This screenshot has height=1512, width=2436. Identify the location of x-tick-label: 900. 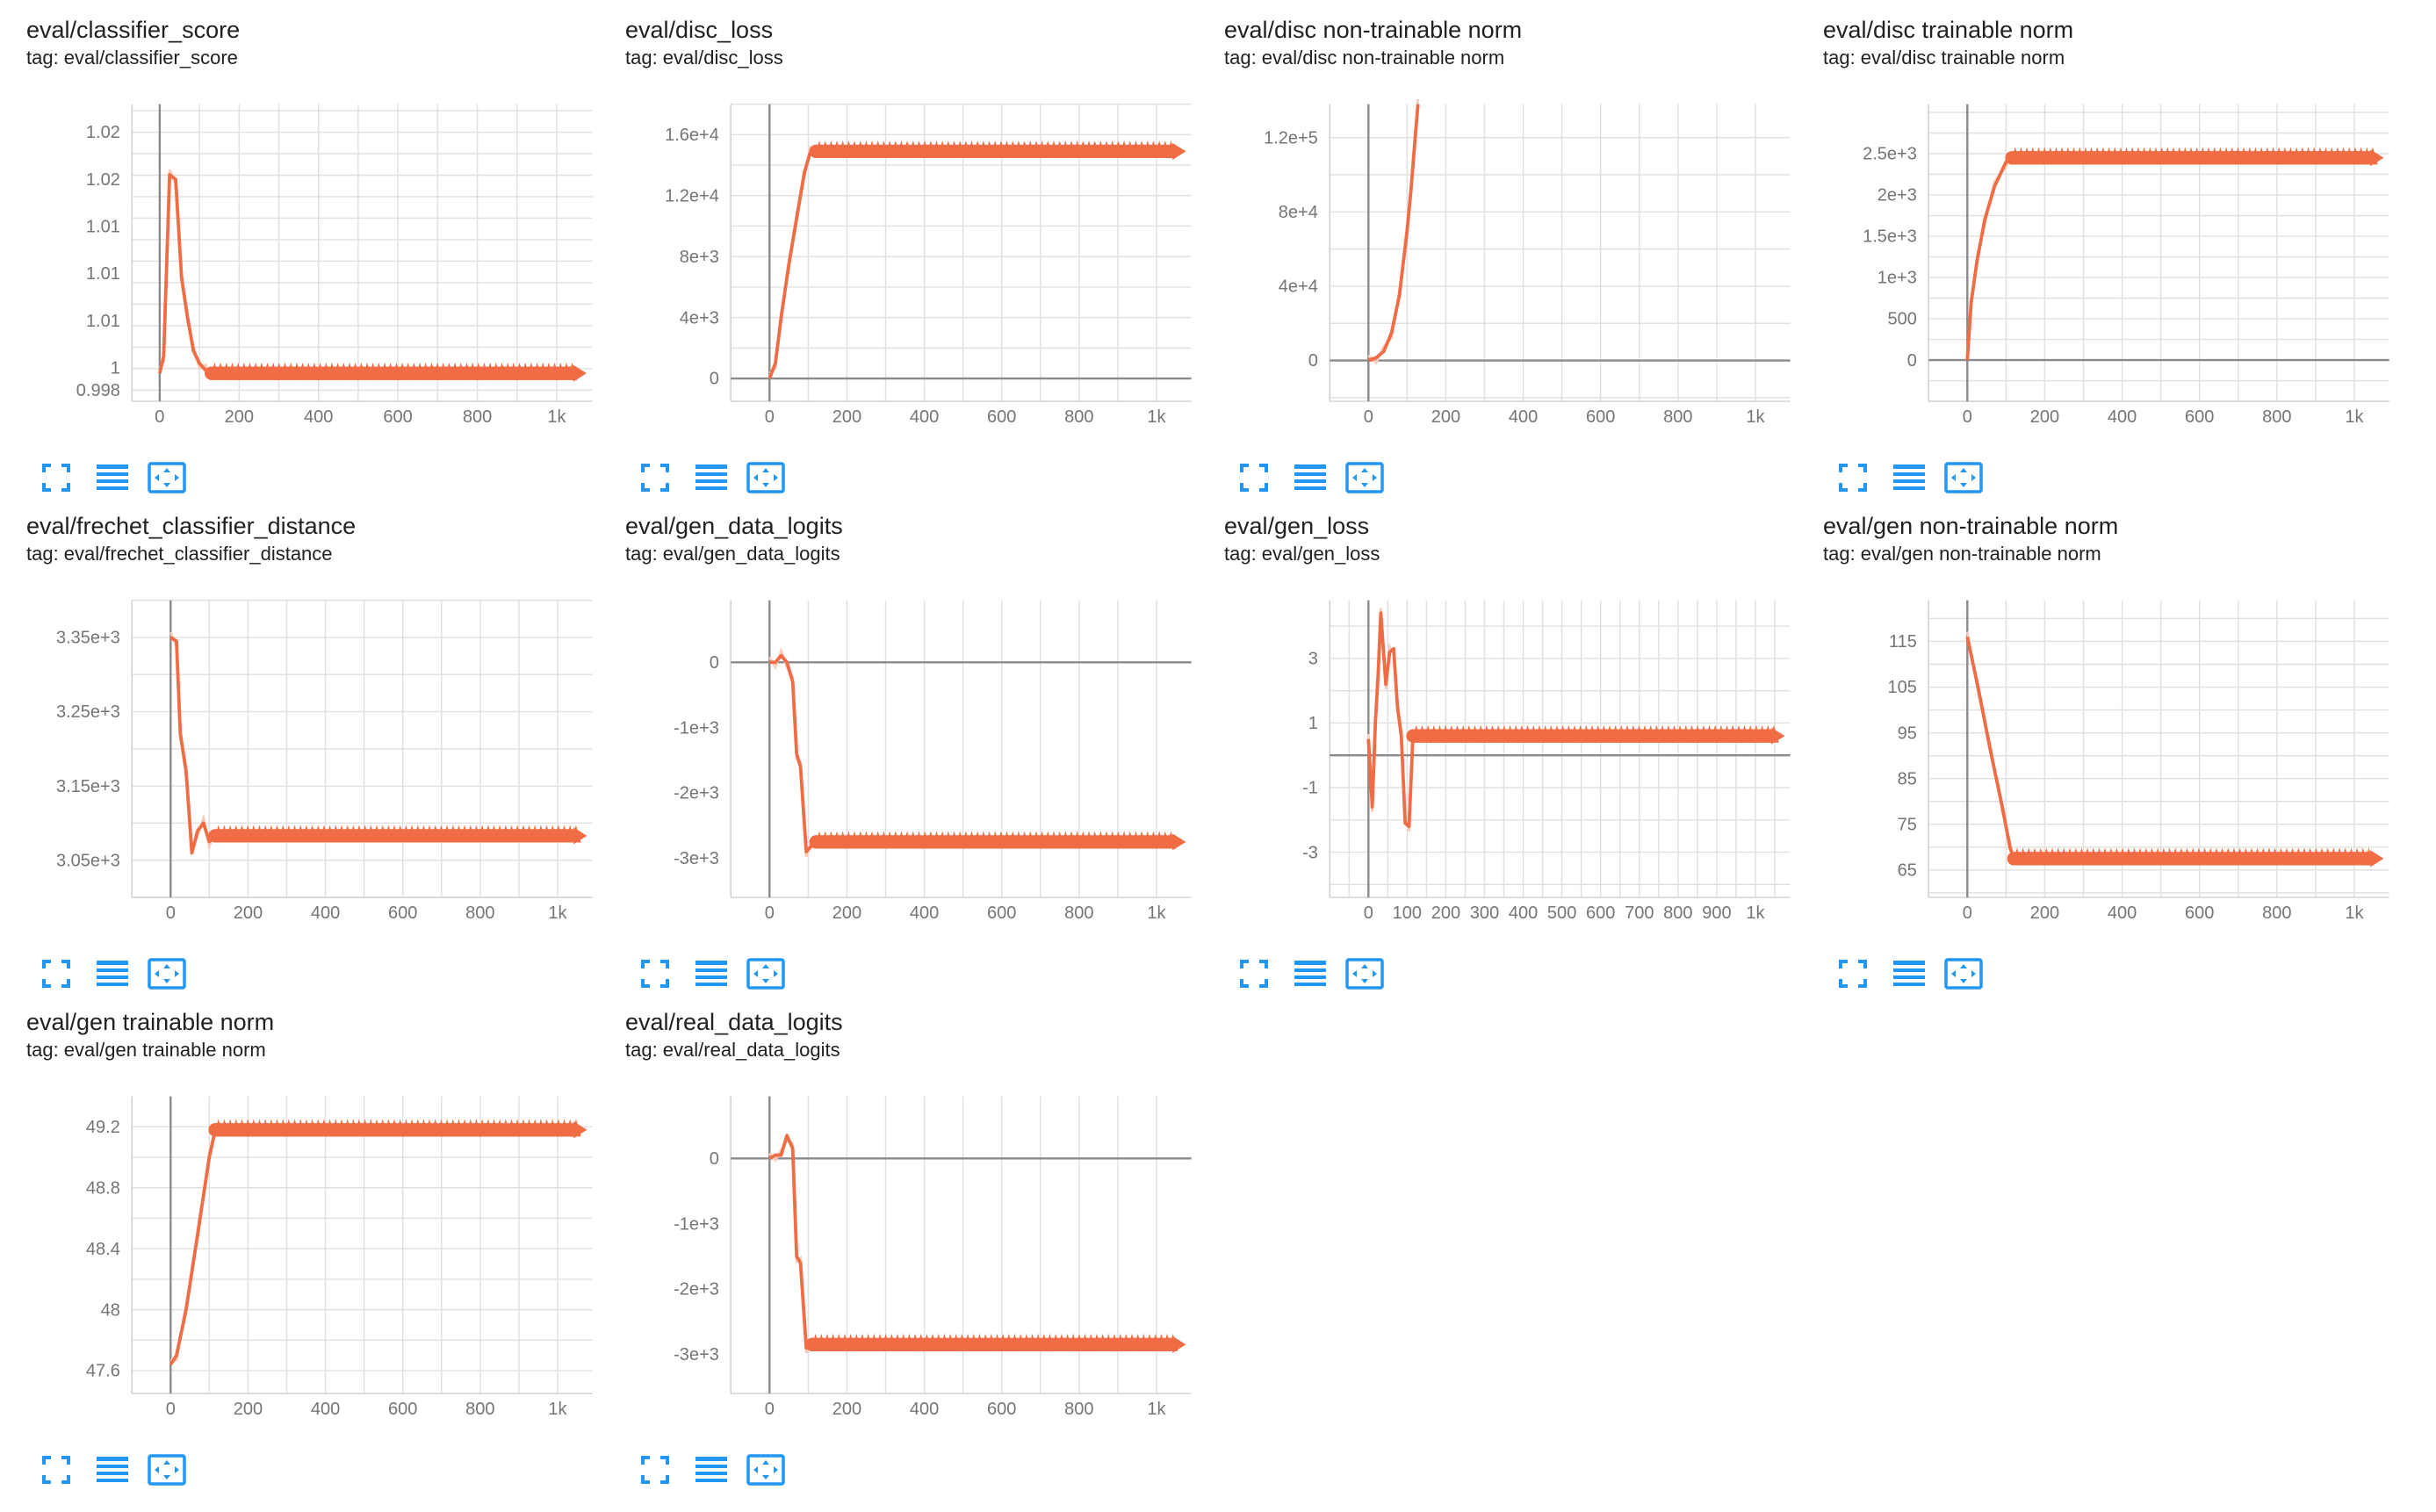
(1716, 913).